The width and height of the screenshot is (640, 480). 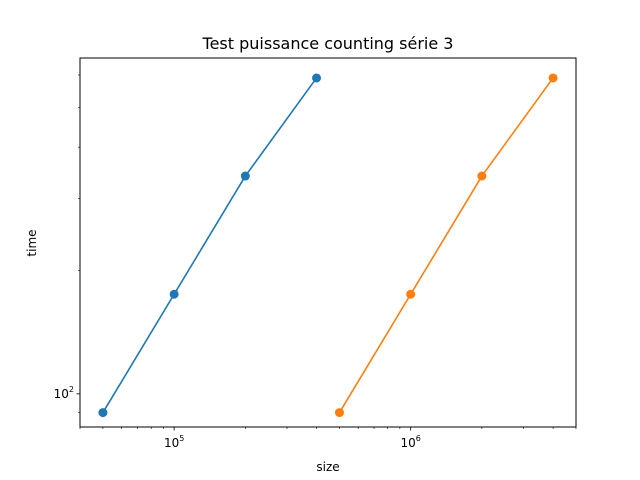 I want to click on x-axis-label: size, so click(x=327, y=467).